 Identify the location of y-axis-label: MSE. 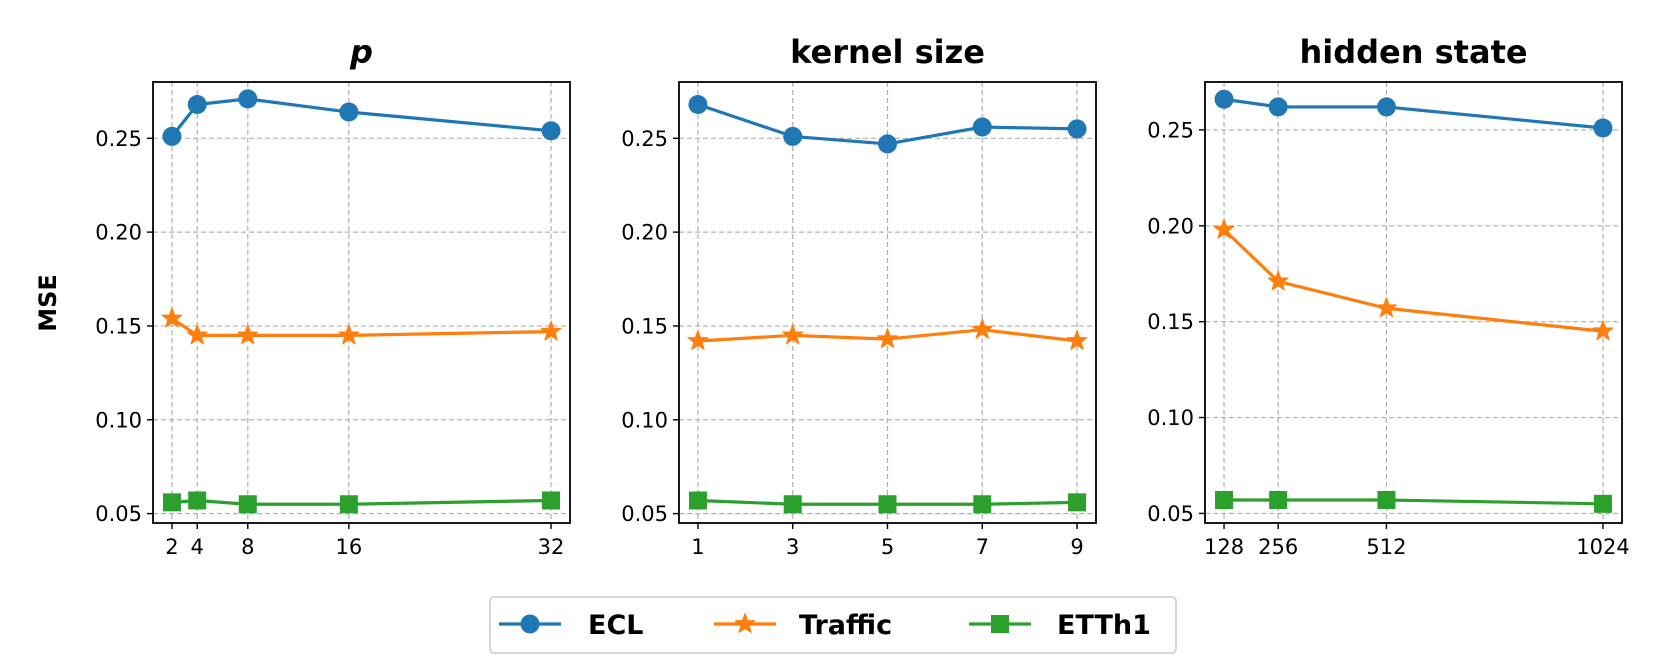
(48, 303).